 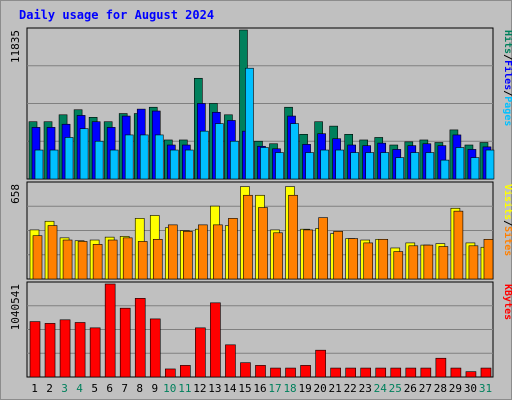 I want to click on x-tick-label-day-28: 28, so click(x=440, y=388).